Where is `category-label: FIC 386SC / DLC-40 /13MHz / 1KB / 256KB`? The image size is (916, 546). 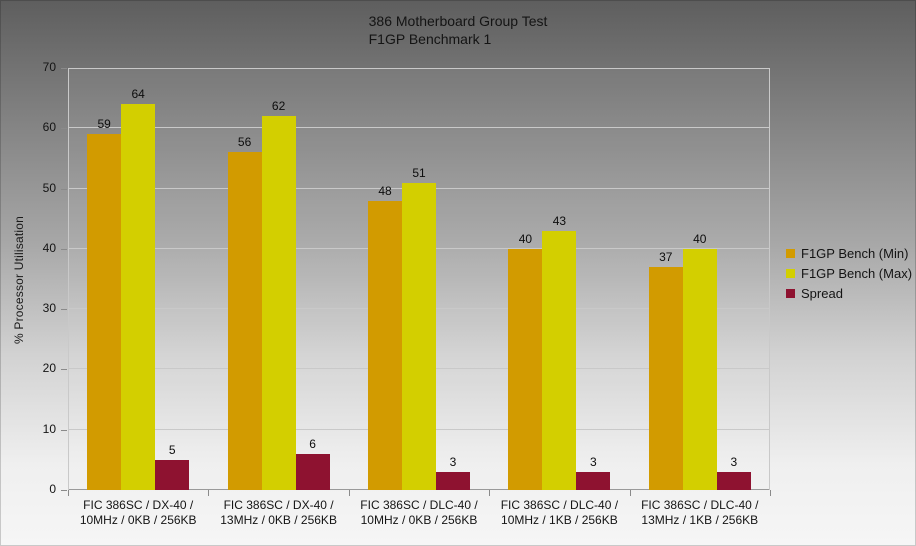 category-label: FIC 386SC / DLC-40 /13MHz / 1KB / 256KB is located at coordinates (700, 513).